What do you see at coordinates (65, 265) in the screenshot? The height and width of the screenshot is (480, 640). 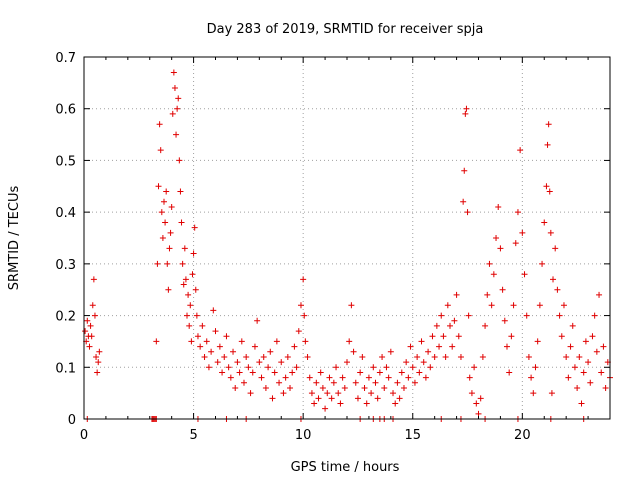 I see `y-tick-label: 0.3` at bounding box center [65, 265].